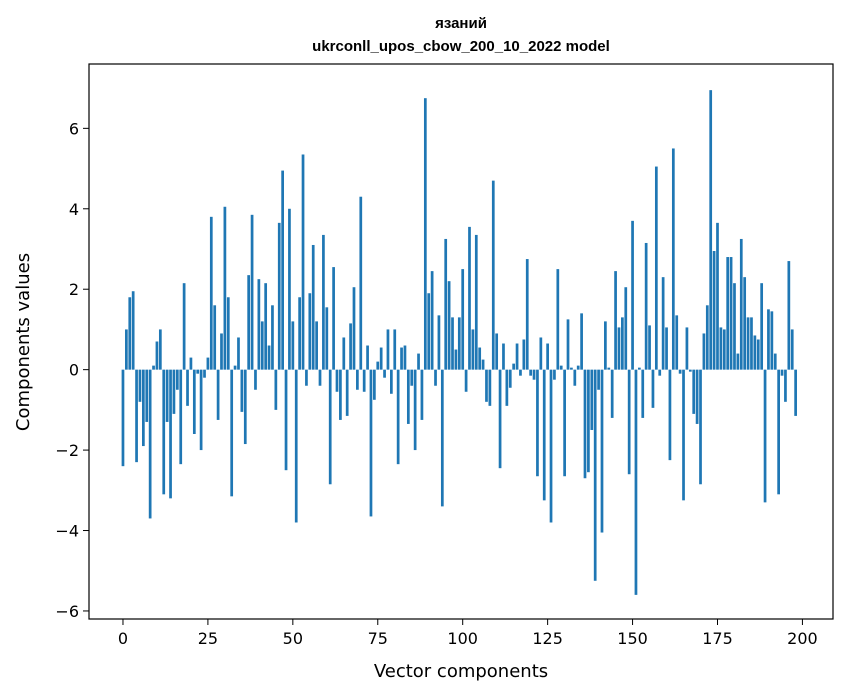  I want to click on y-tick-label: 0, so click(74, 370).